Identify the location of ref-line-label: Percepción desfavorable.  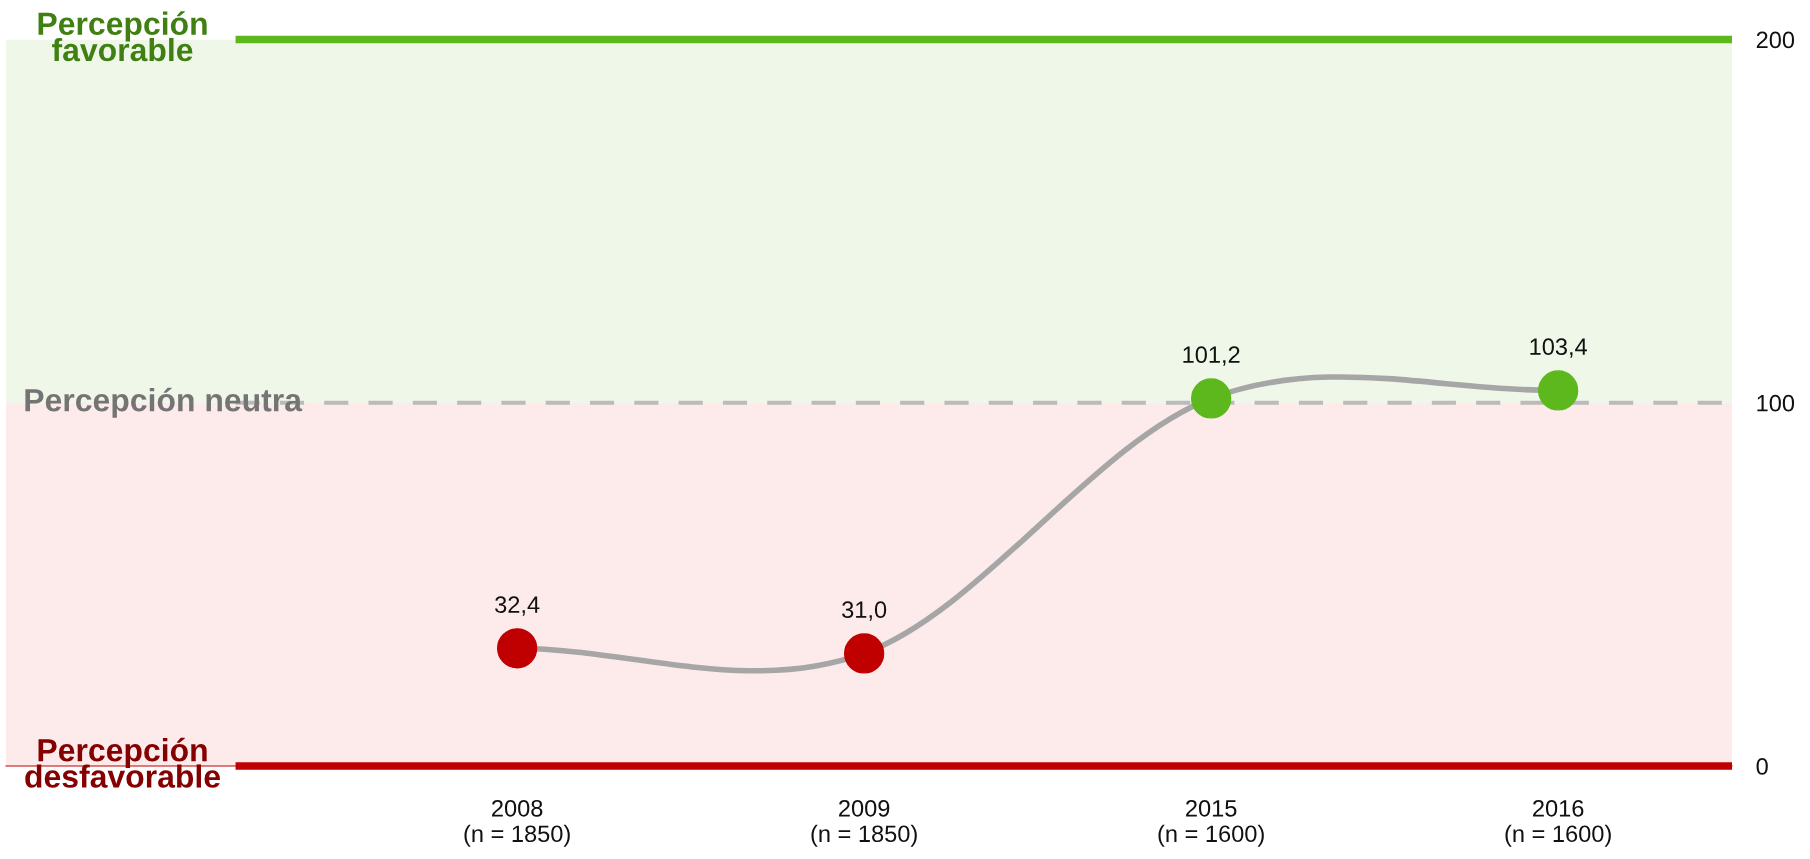
(122, 762).